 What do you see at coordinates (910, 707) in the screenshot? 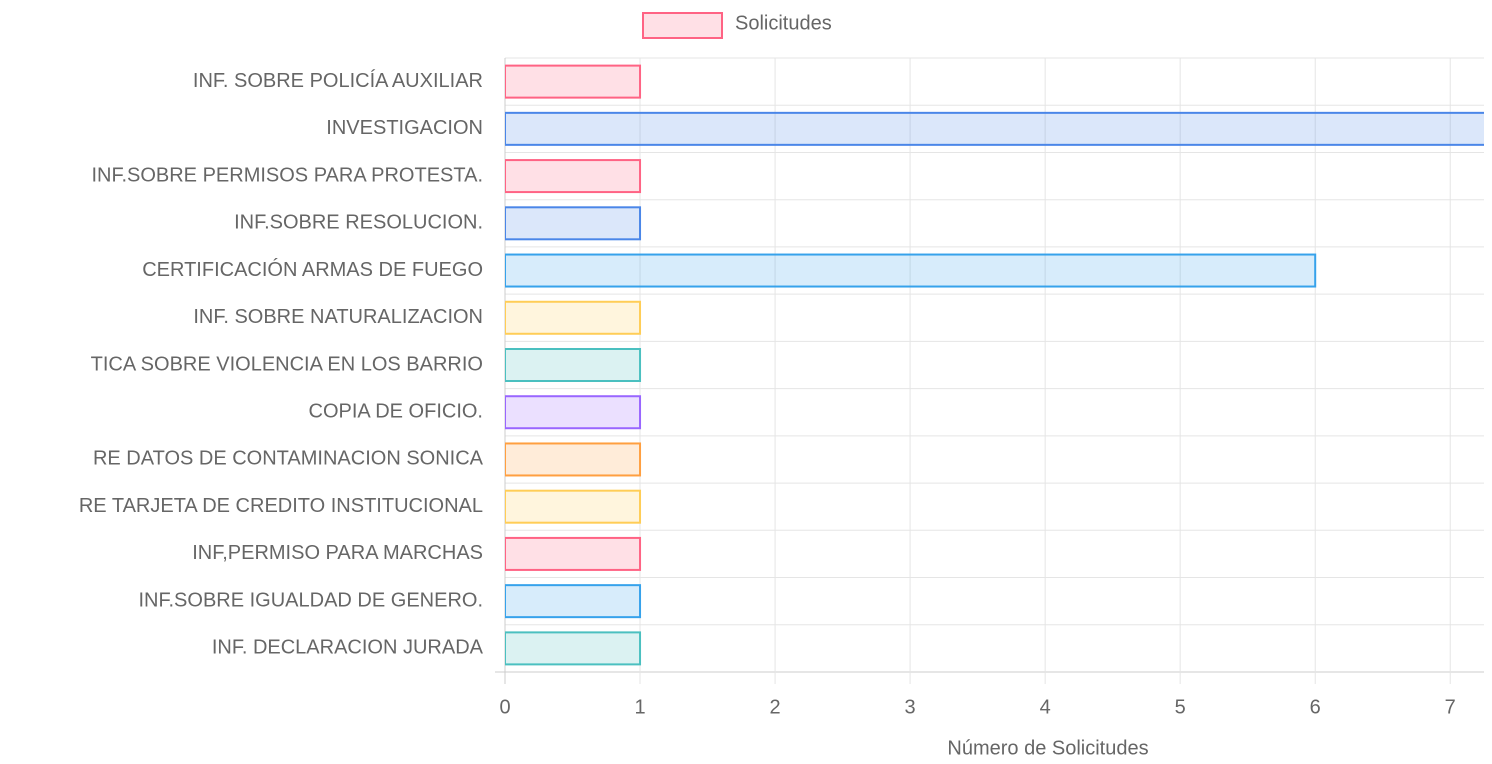
I see `x-tick-label: 3` at bounding box center [910, 707].